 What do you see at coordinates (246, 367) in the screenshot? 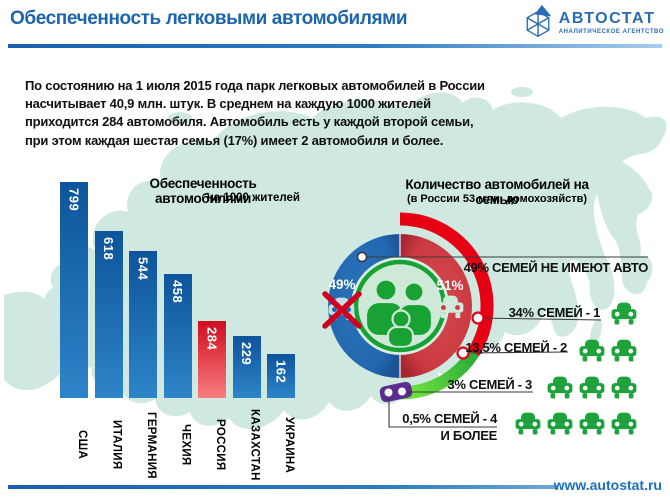
I see `bar-6: 229` at bounding box center [246, 367].